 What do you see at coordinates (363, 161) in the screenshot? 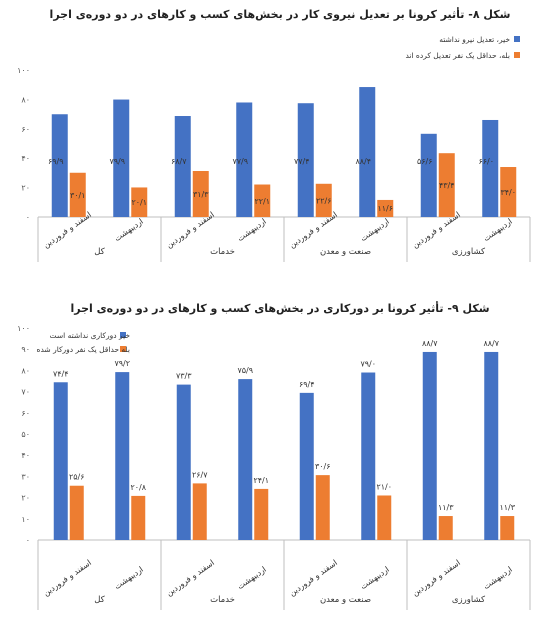
I see `data-label-blue: ۸۸/۴` at bounding box center [363, 161].